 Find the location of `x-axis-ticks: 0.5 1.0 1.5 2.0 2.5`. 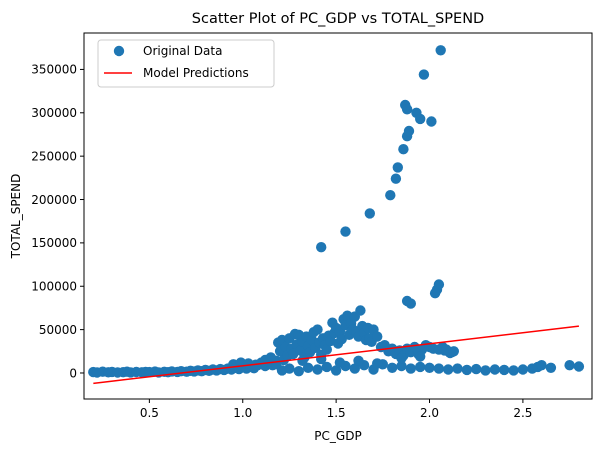

x-axis-ticks: 0.5 1.0 1.5 2.0 2.5 is located at coordinates (336, 409).